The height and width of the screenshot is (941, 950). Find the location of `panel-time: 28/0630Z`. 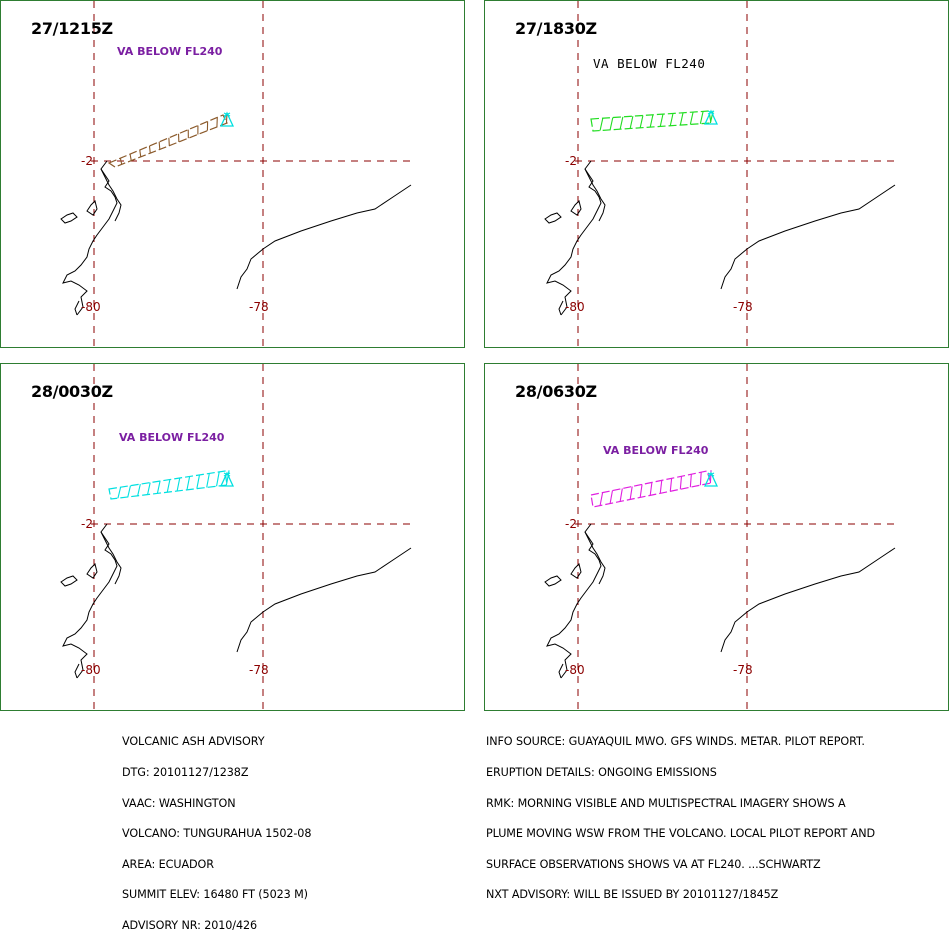

panel-time: 28/0630Z is located at coordinates (556, 391).